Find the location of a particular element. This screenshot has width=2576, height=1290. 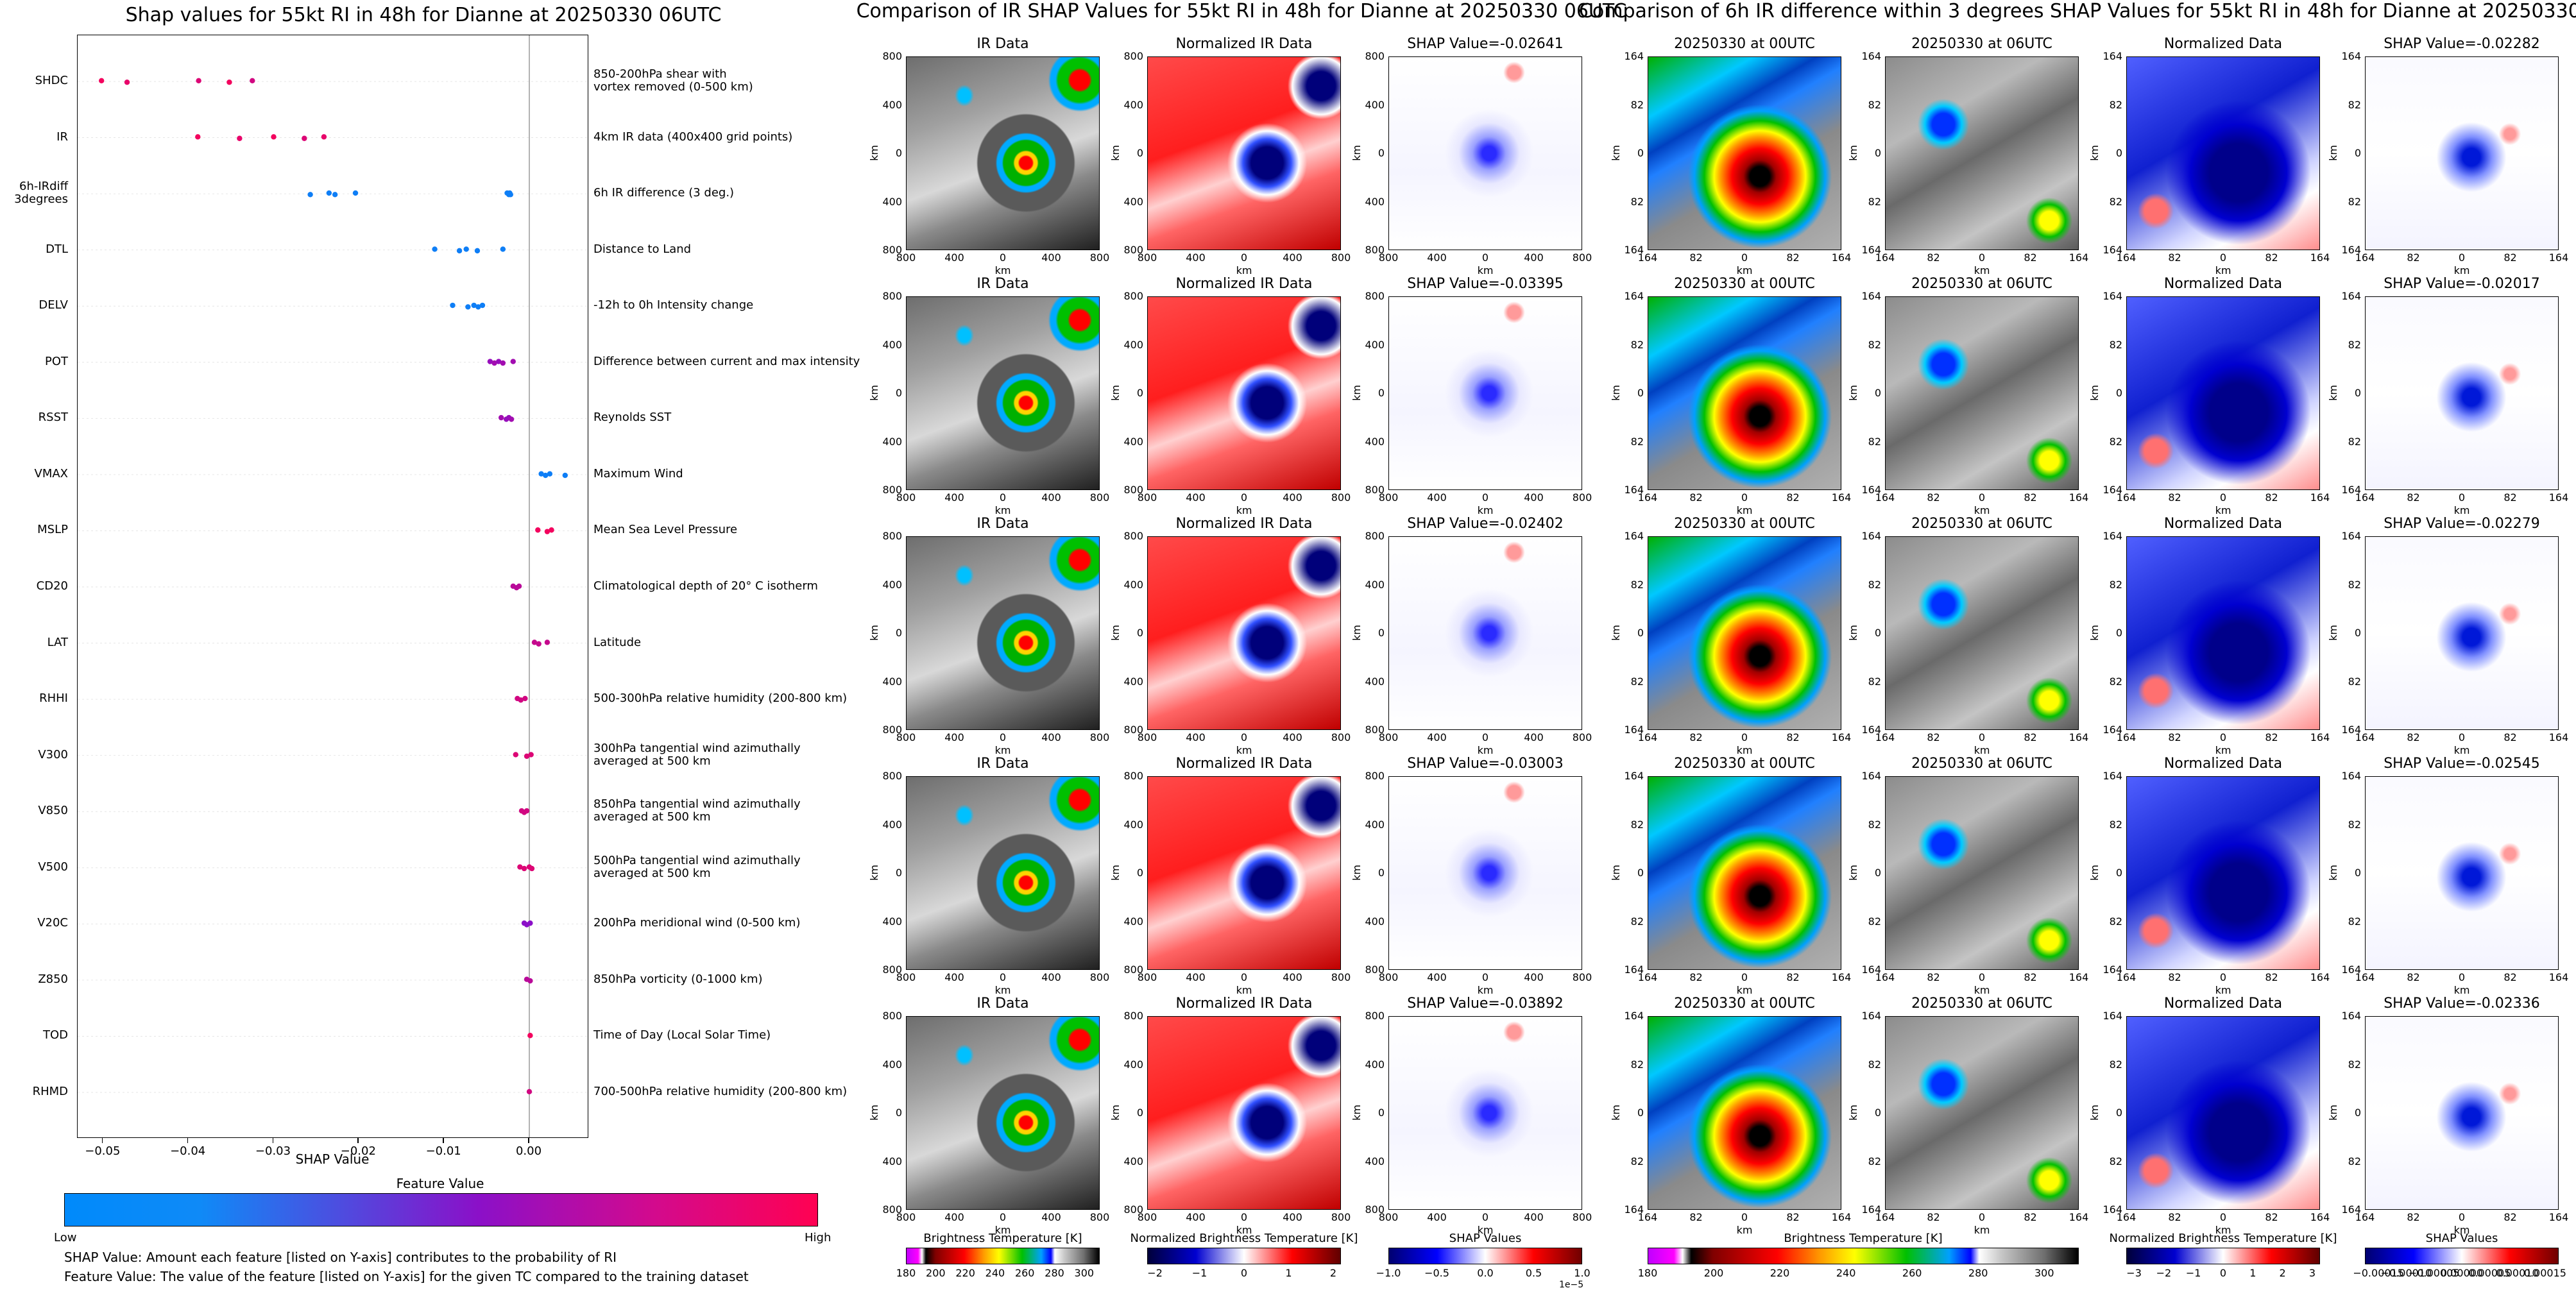

x-tick-label: 800 is located at coordinates (1099, 258).